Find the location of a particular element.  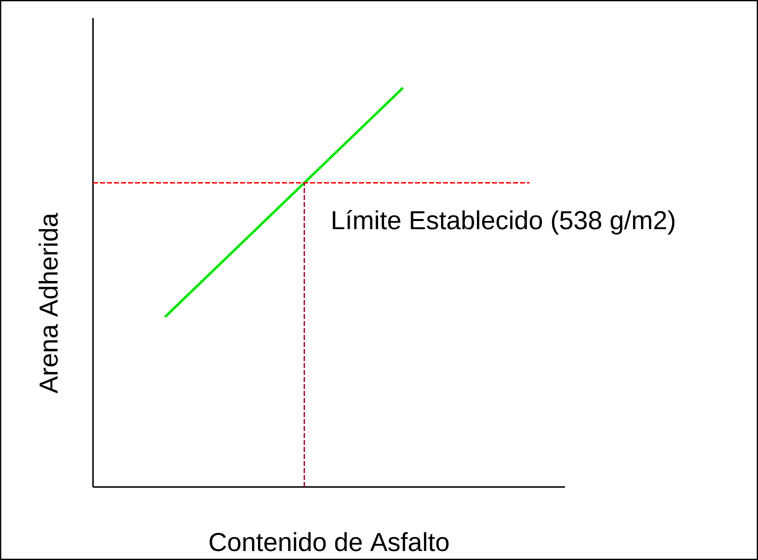

y-axis-title: Arena Adherida is located at coordinates (48, 303).